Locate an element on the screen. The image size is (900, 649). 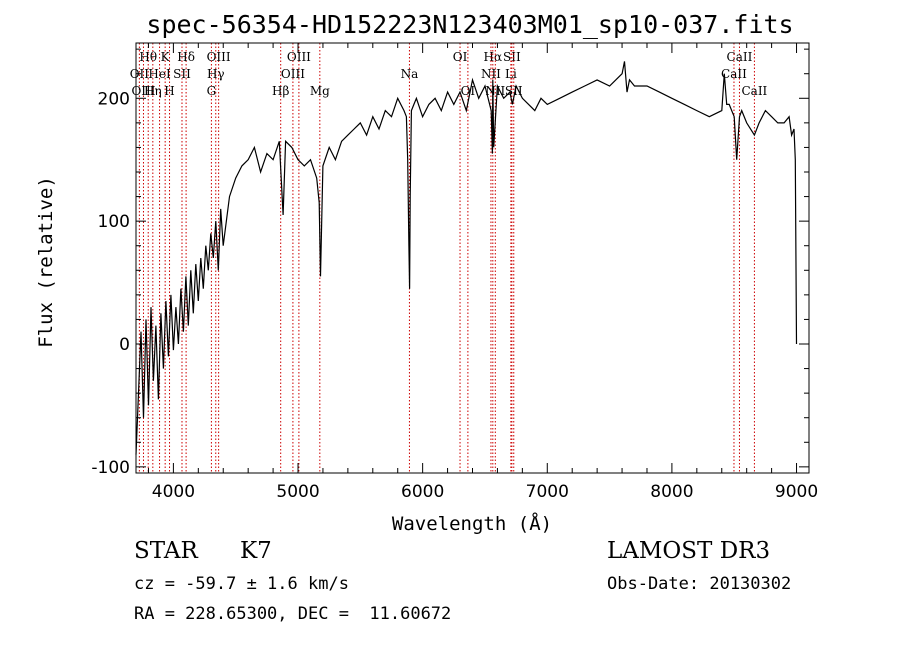
x-tick-label: 7000 is located at coordinates (547, 492).